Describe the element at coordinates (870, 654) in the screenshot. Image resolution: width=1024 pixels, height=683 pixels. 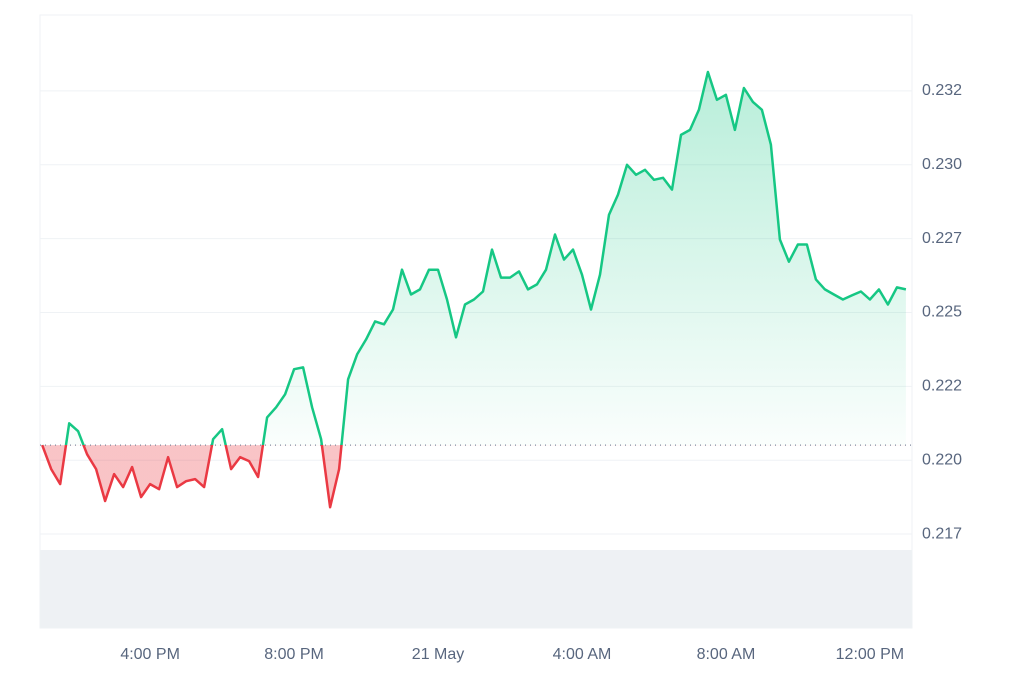
I see `x-tick-label: 12:00 PM` at that location.